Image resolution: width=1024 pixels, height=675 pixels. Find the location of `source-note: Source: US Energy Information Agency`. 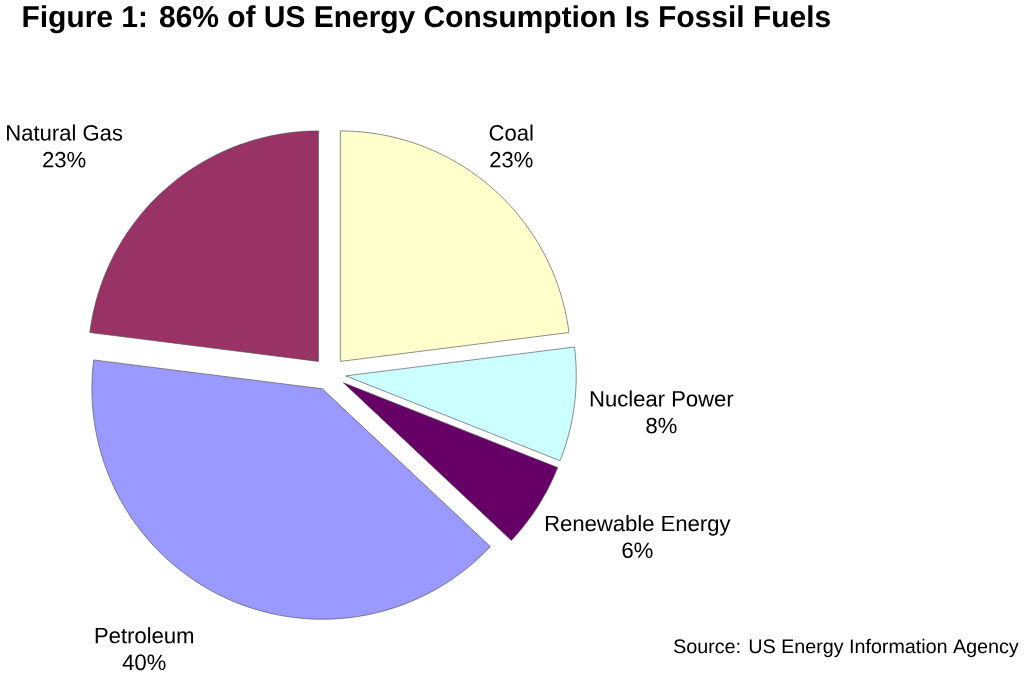

source-note: Source: US Energy Information Agency is located at coordinates (846, 647).